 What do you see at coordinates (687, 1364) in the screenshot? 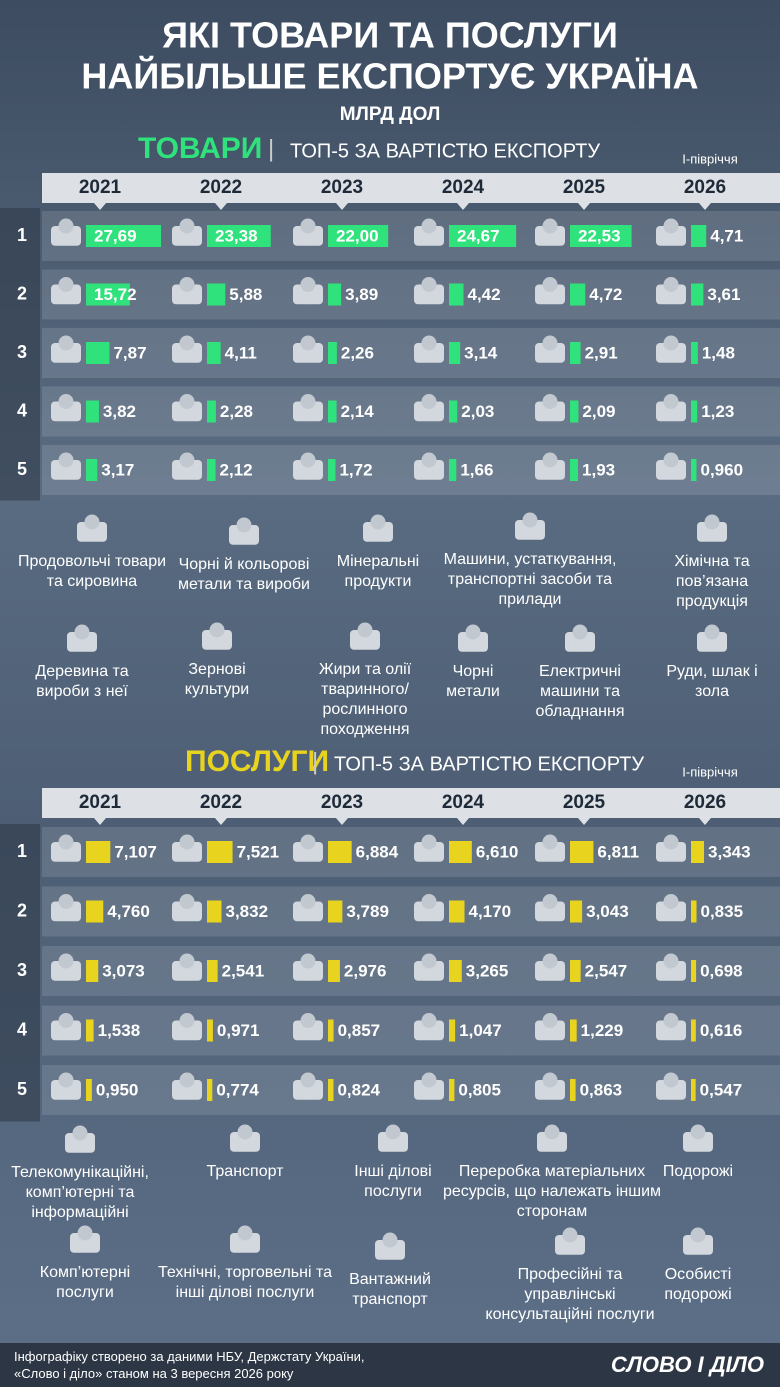
I see `logo: СЛОВО І ДІЛО` at bounding box center [687, 1364].